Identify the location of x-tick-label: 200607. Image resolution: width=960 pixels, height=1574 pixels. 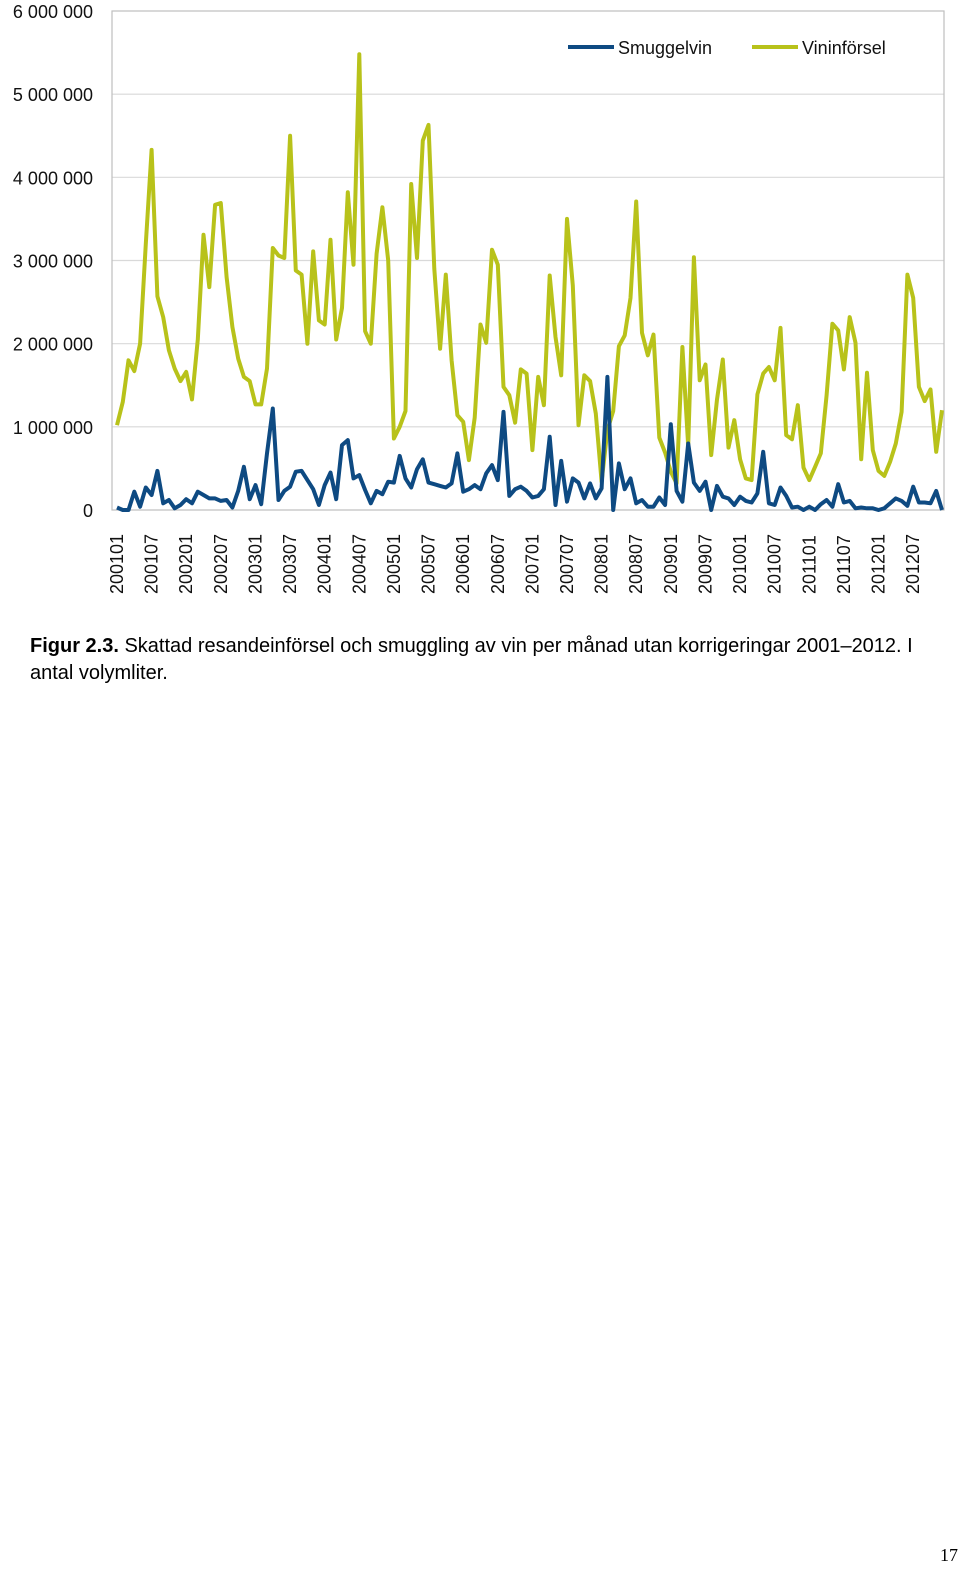
(498, 564).